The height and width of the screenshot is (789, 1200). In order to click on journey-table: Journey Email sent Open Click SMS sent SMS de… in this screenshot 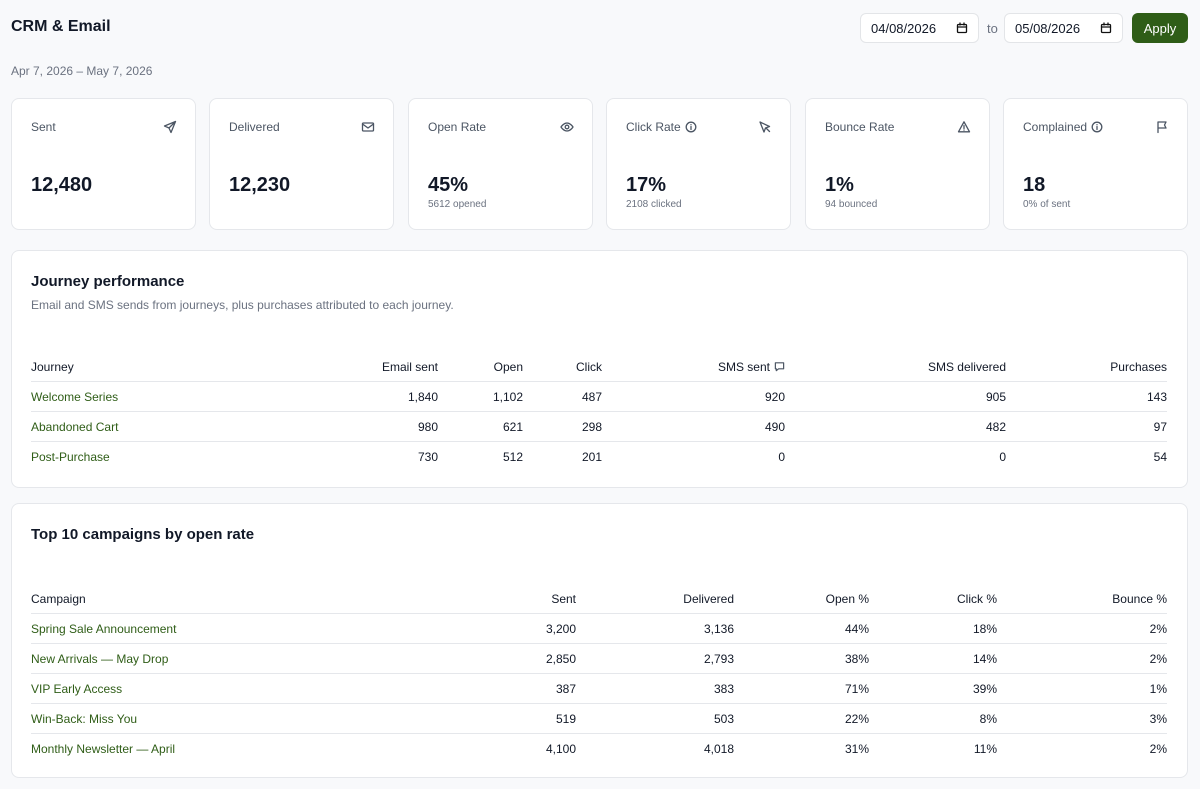, I will do `click(599, 411)`.